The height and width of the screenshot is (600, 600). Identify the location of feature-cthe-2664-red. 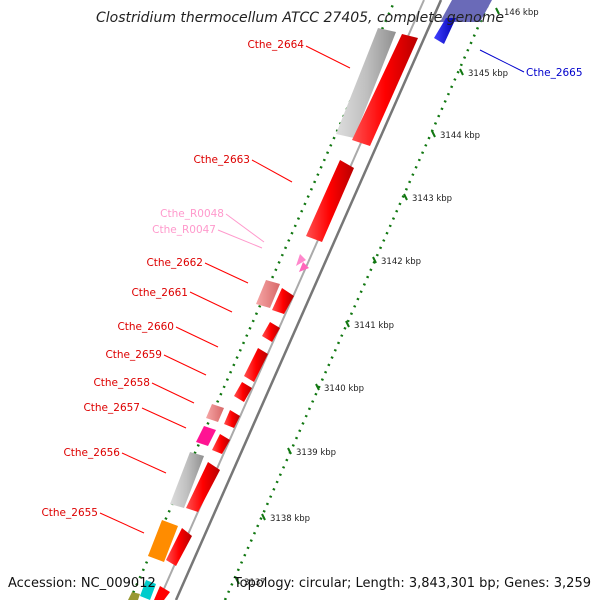
(385, 90).